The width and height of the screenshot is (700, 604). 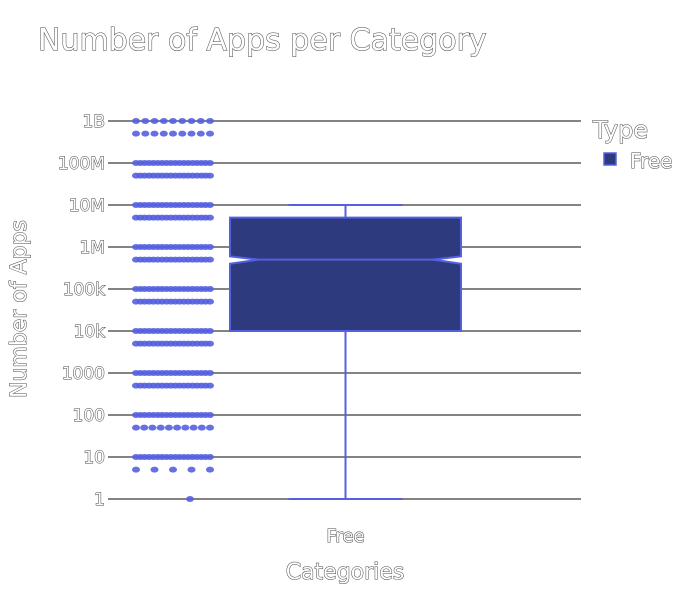 I want to click on y-tick-label: 100k, so click(x=84, y=290).